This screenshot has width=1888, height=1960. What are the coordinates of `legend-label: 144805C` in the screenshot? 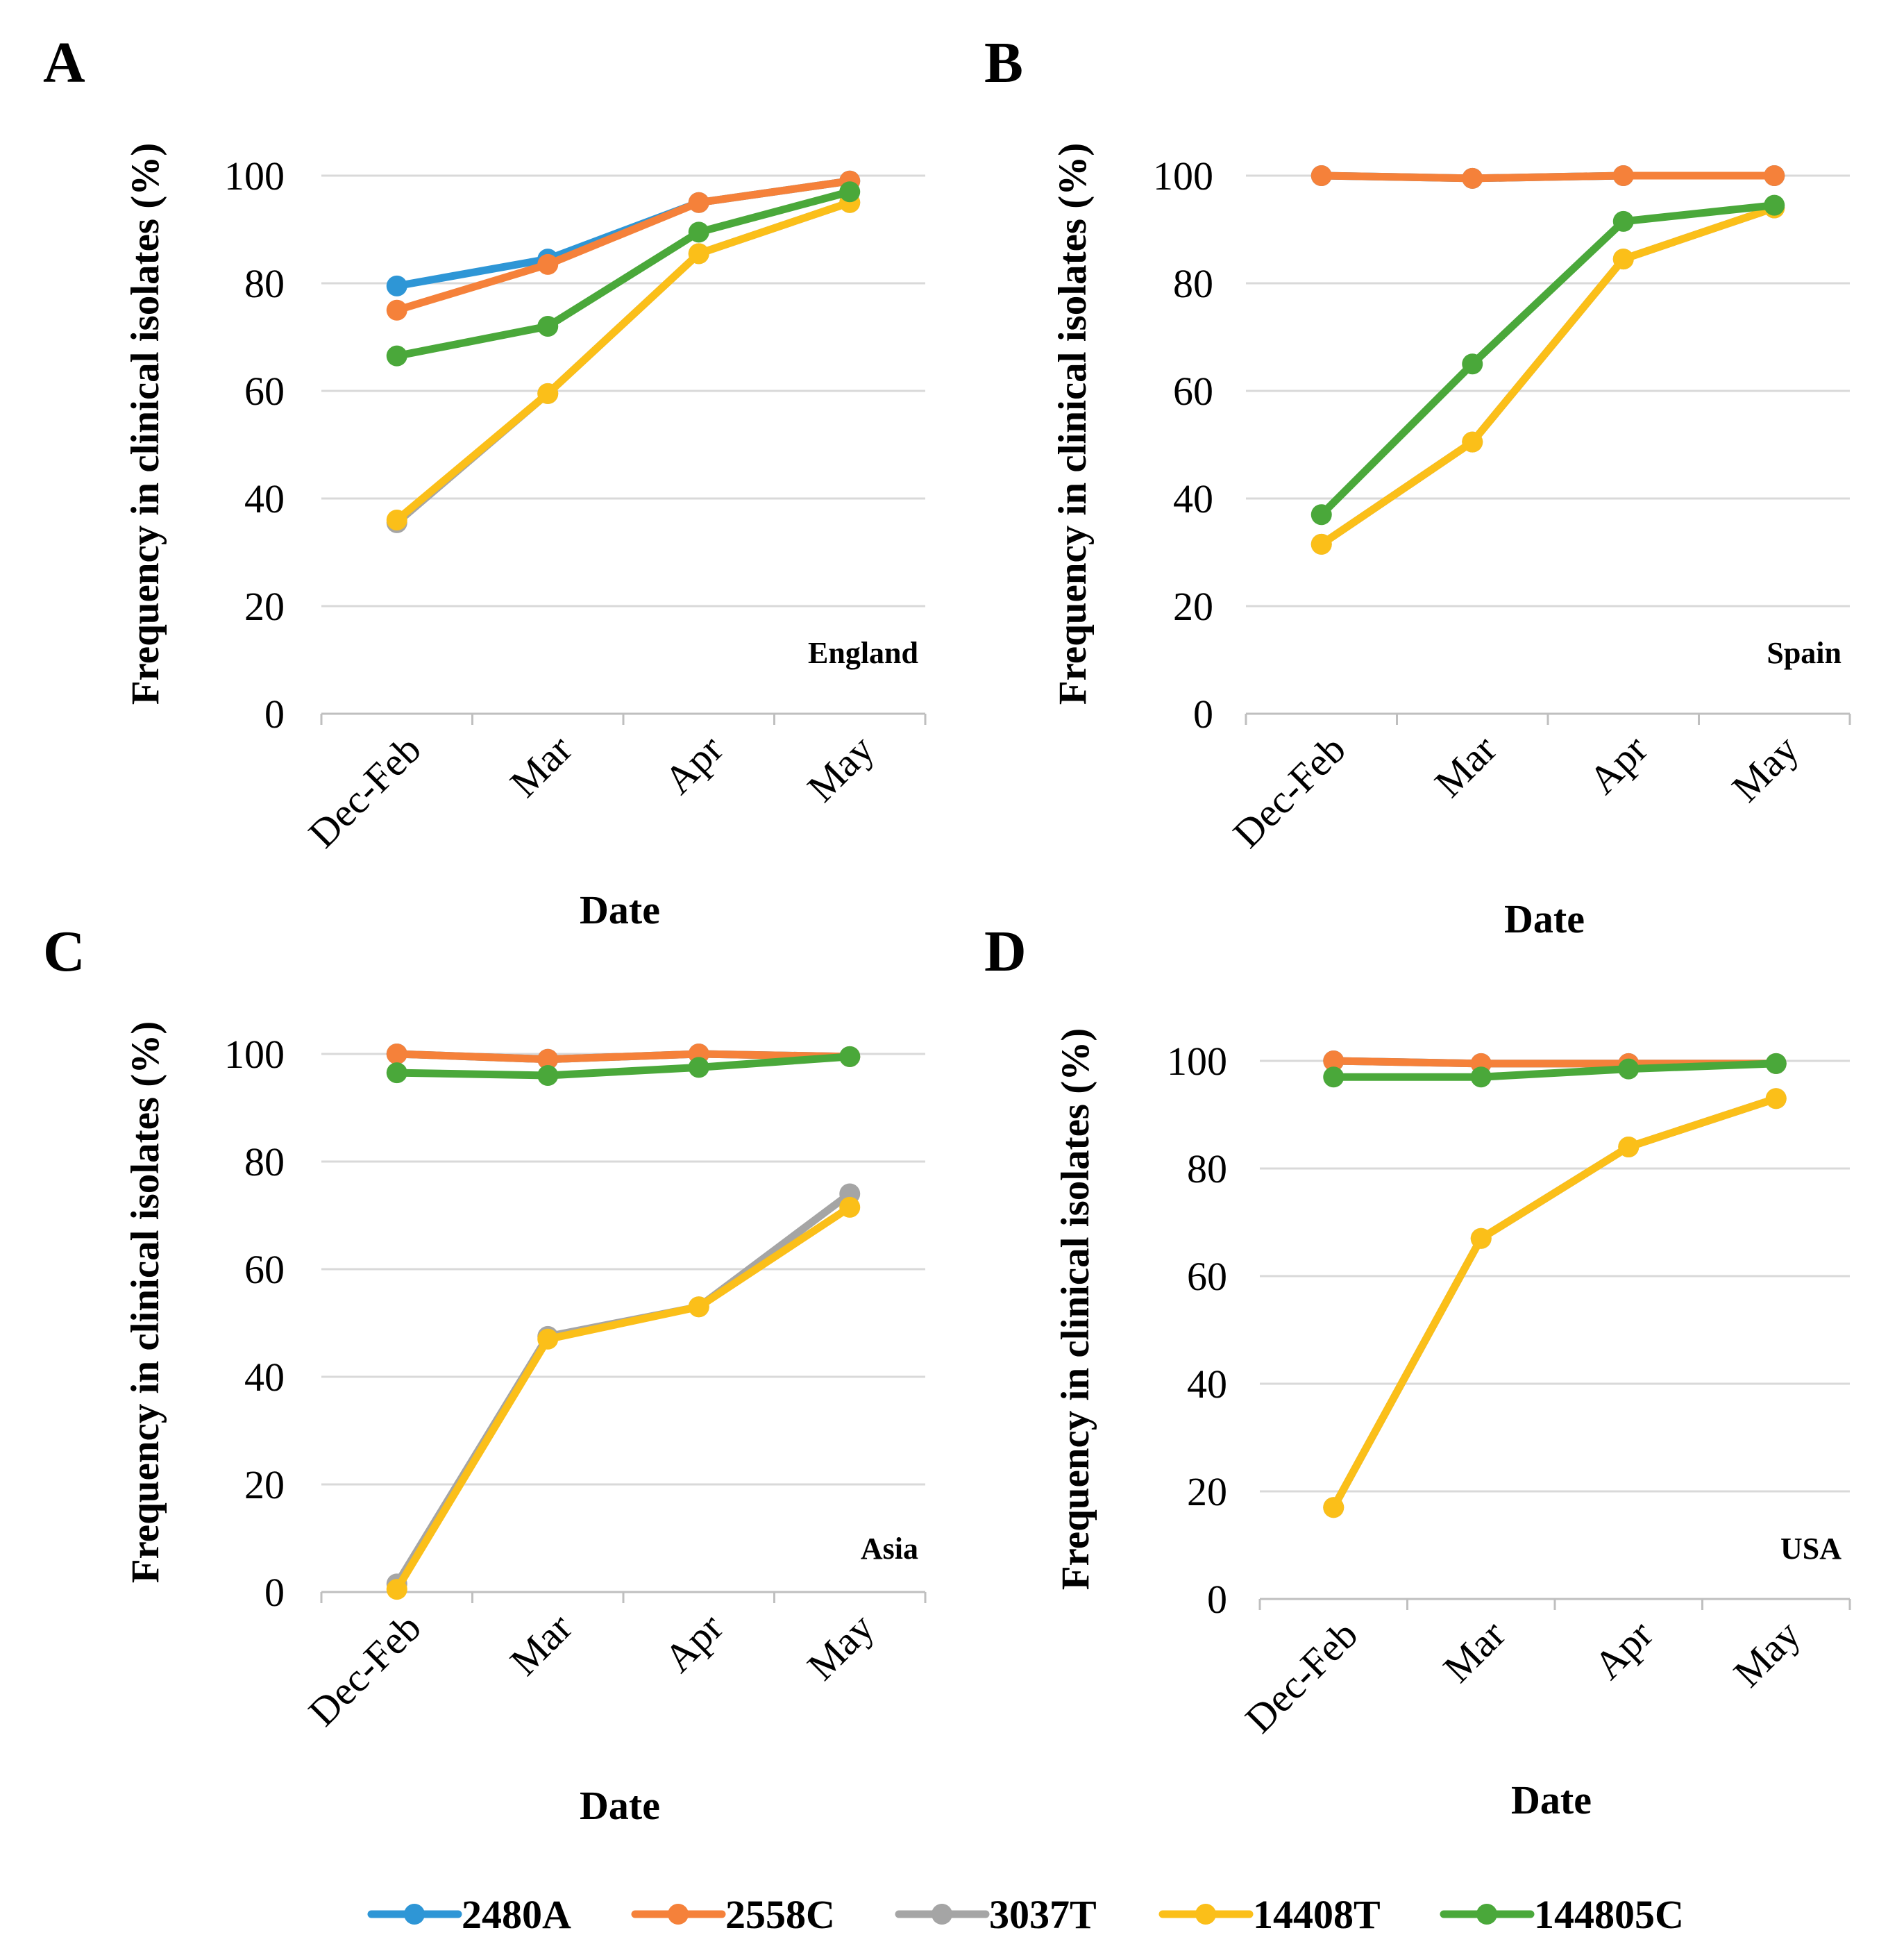 It's located at (1609, 1914).